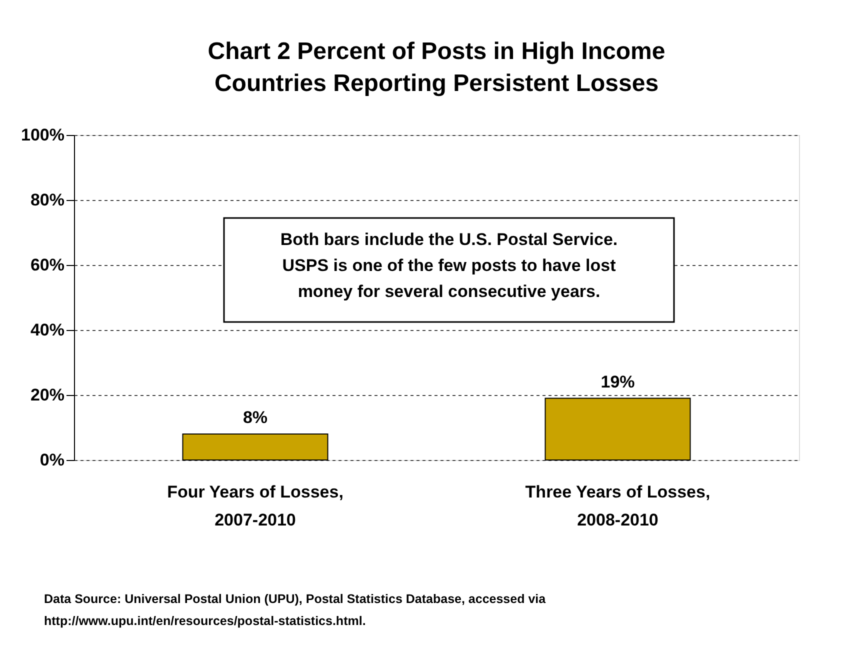 This screenshot has height=669, width=863. What do you see at coordinates (449, 265) in the screenshot?
I see `annotation: Both bars include the U.S. Postal Service. USPS is one of the few posts to have lost money for several consecutive years.` at bounding box center [449, 265].